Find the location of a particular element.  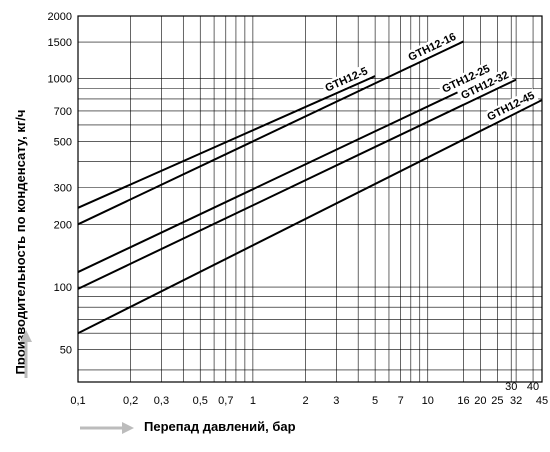

x-tick-labels: 0,1 0,2 0,3 0,5 0,7 1 2 3 5 7 10 16 20 25 32 45 30 40 is located at coordinates (309, 394).